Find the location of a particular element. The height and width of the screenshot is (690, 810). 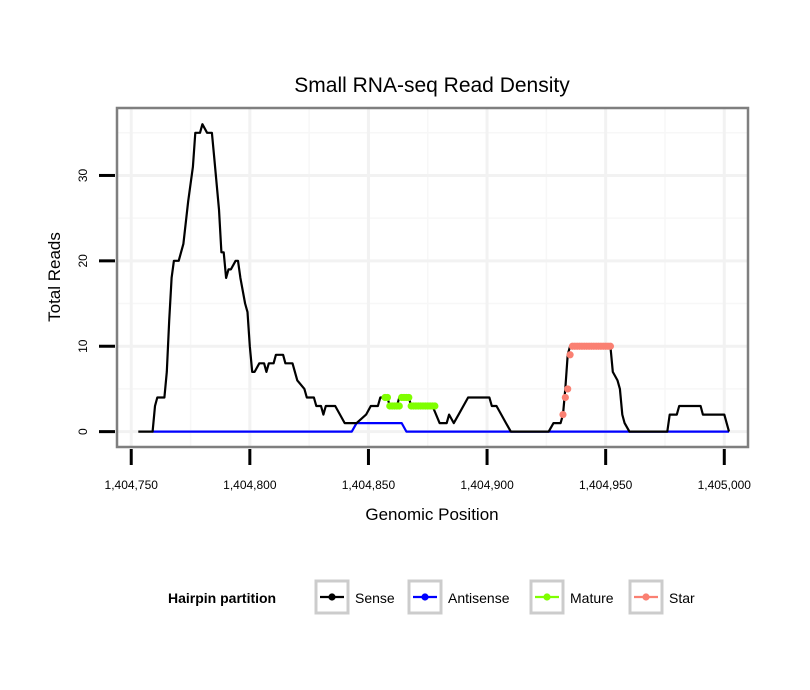

legend-item-mature: Mature is located at coordinates (571, 597).